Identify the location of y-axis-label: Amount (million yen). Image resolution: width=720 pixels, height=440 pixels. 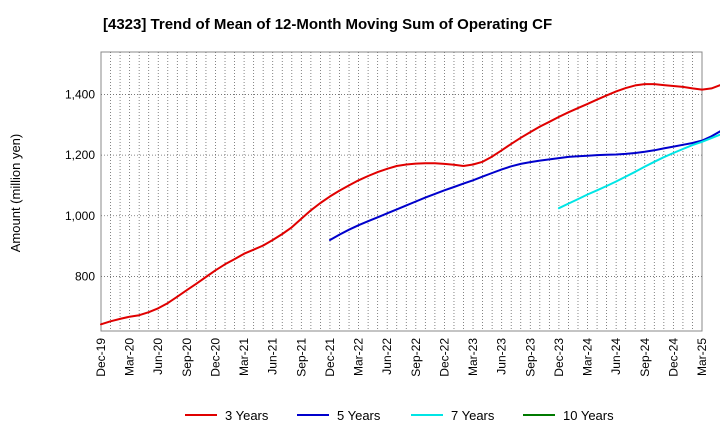
(15, 193).